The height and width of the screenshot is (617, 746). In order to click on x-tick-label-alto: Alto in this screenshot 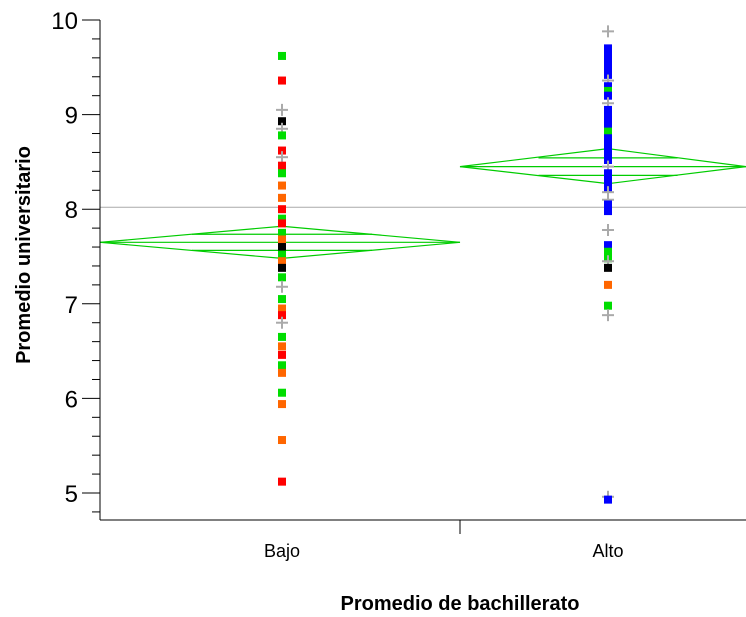, I will do `click(607, 551)`.